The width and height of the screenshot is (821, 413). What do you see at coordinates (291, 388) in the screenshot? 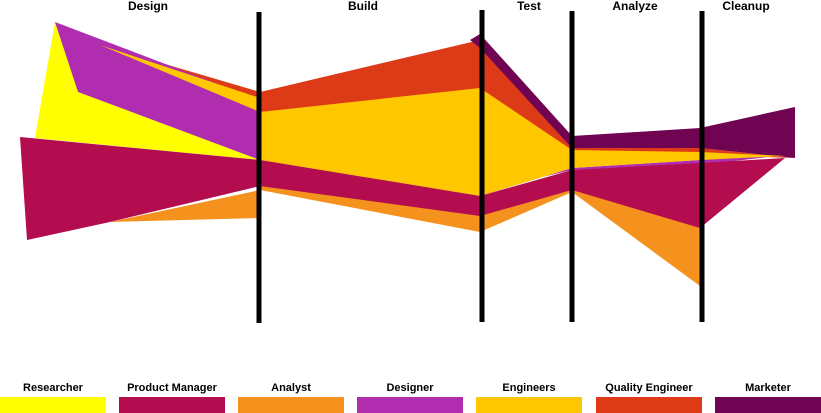
I see `legend-label-analyst: Analyst` at bounding box center [291, 388].